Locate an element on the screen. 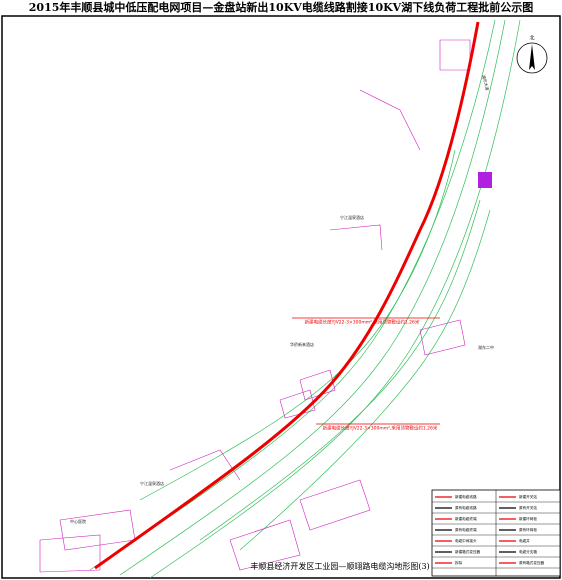  north-arrow: 北 is located at coordinates (532, 54).